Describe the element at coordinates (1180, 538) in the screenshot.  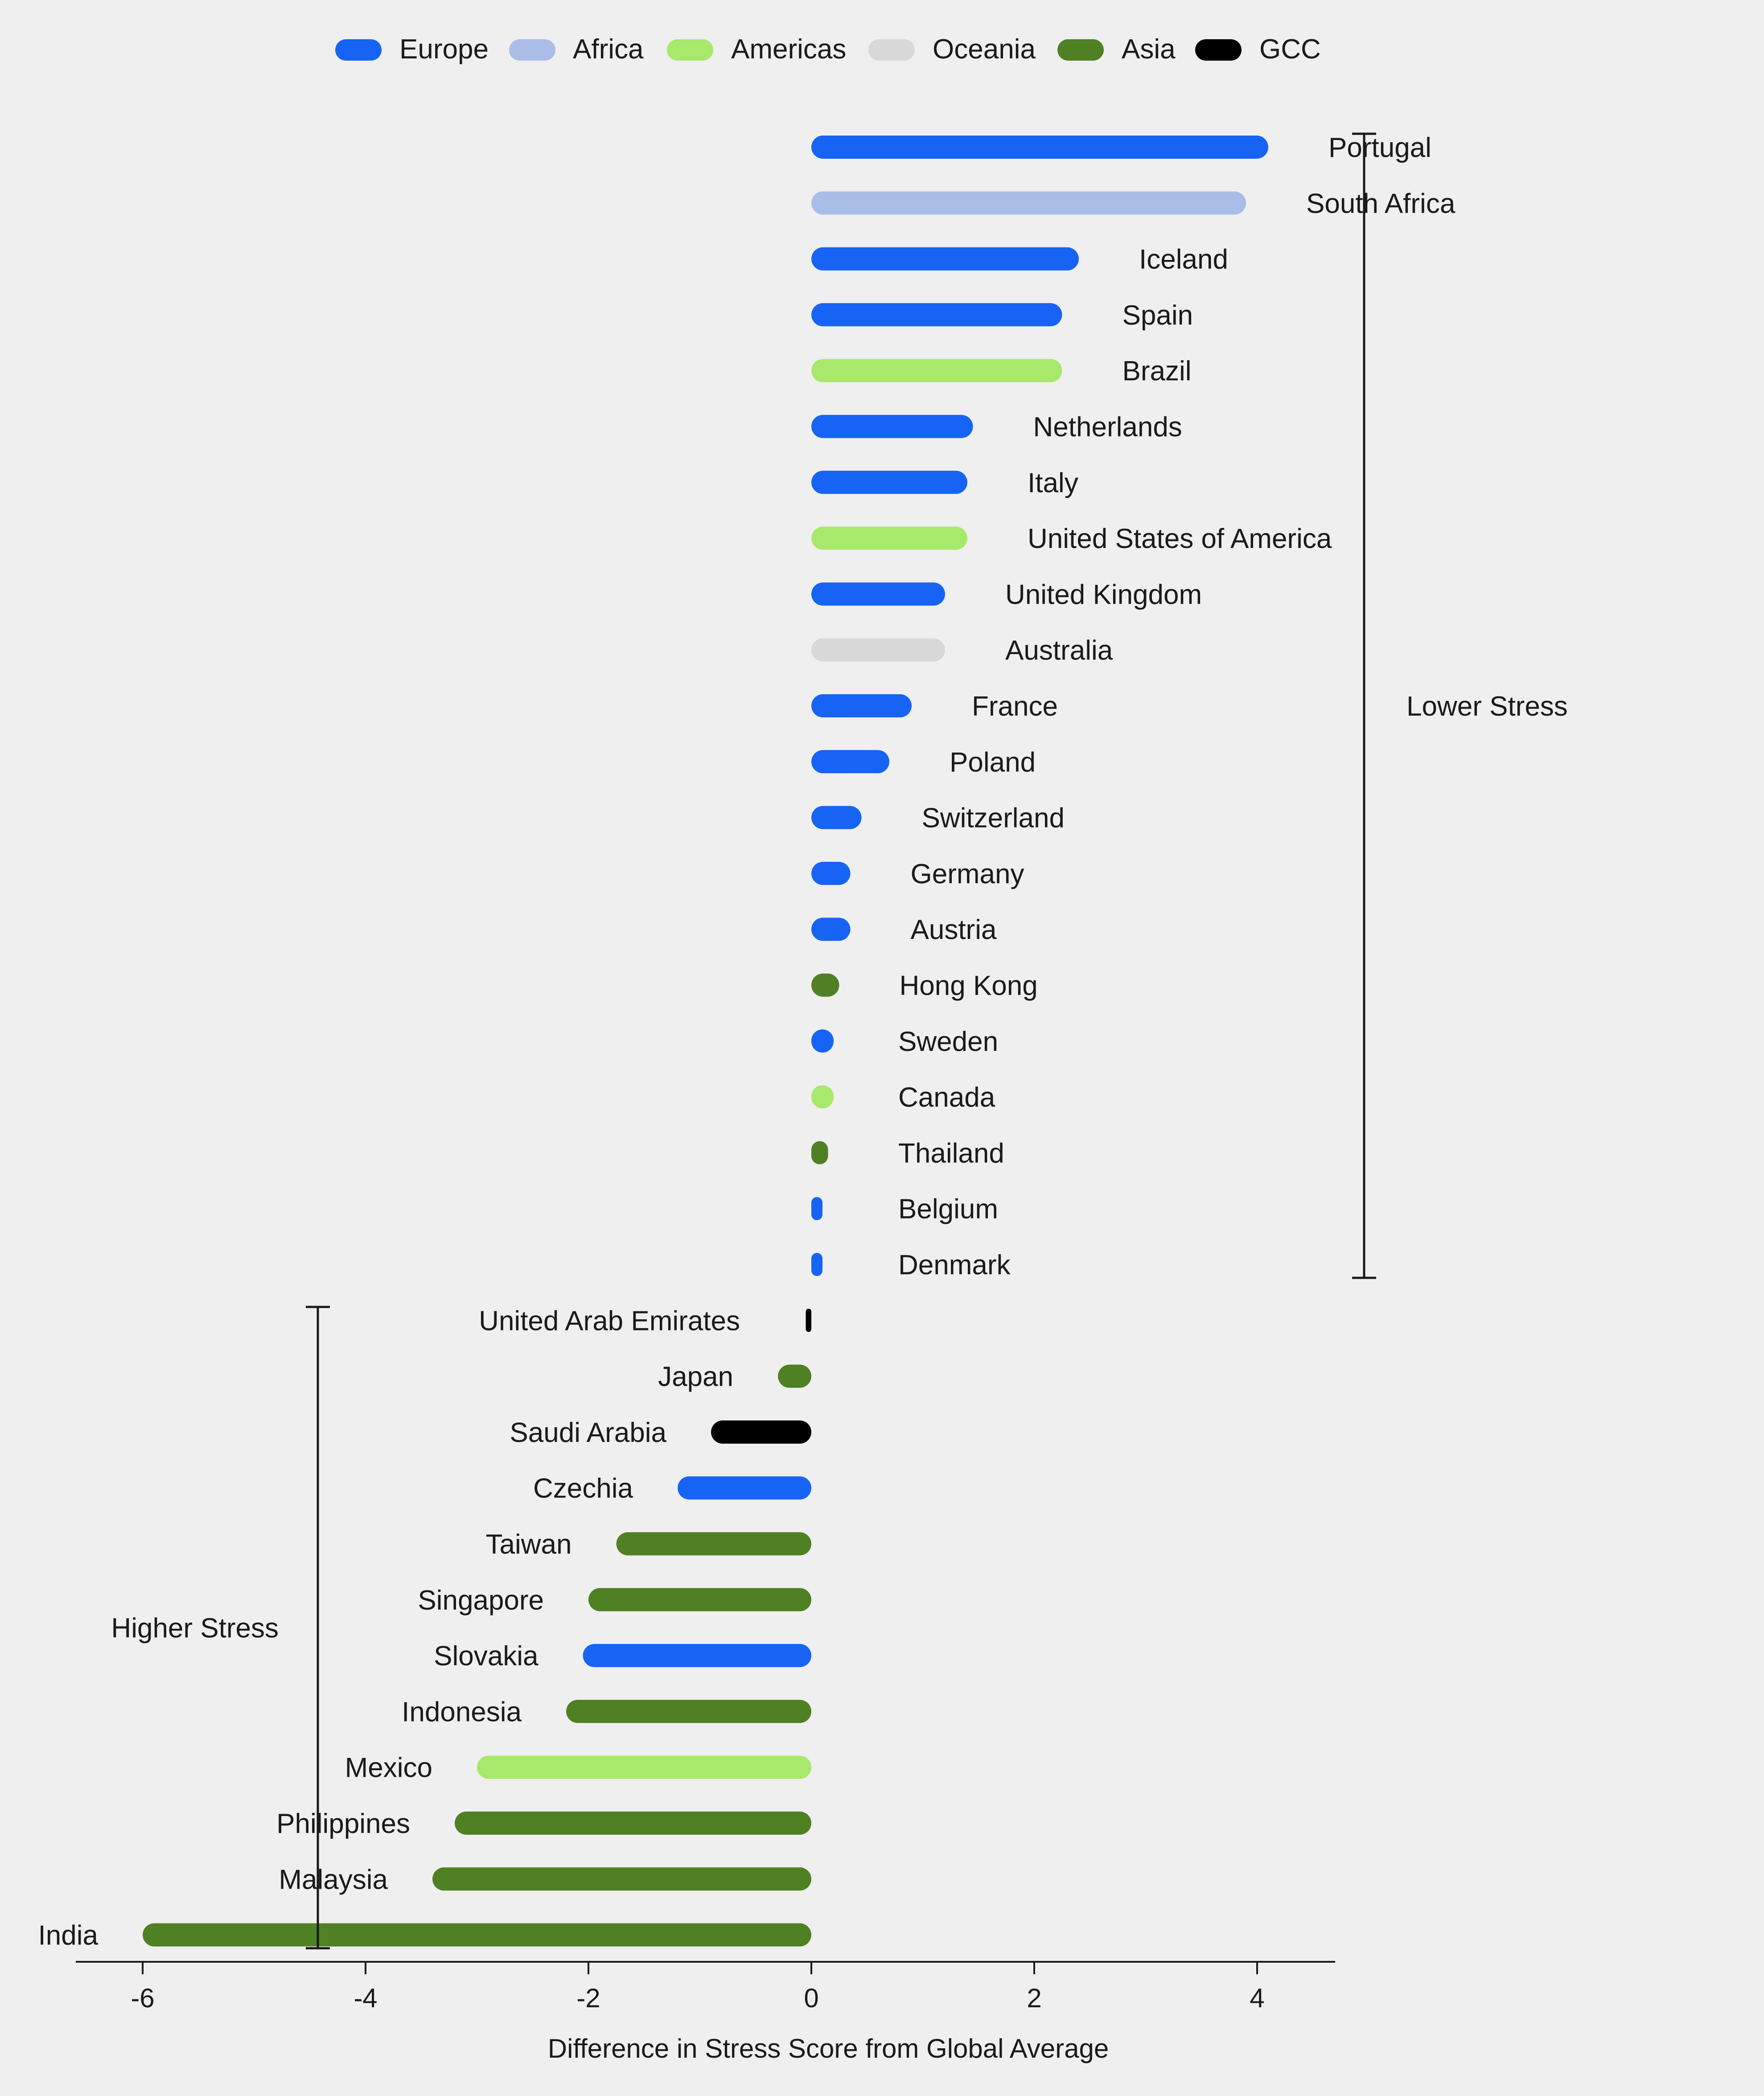
I see `category-label-united-states-of-america: United States of America` at that location.